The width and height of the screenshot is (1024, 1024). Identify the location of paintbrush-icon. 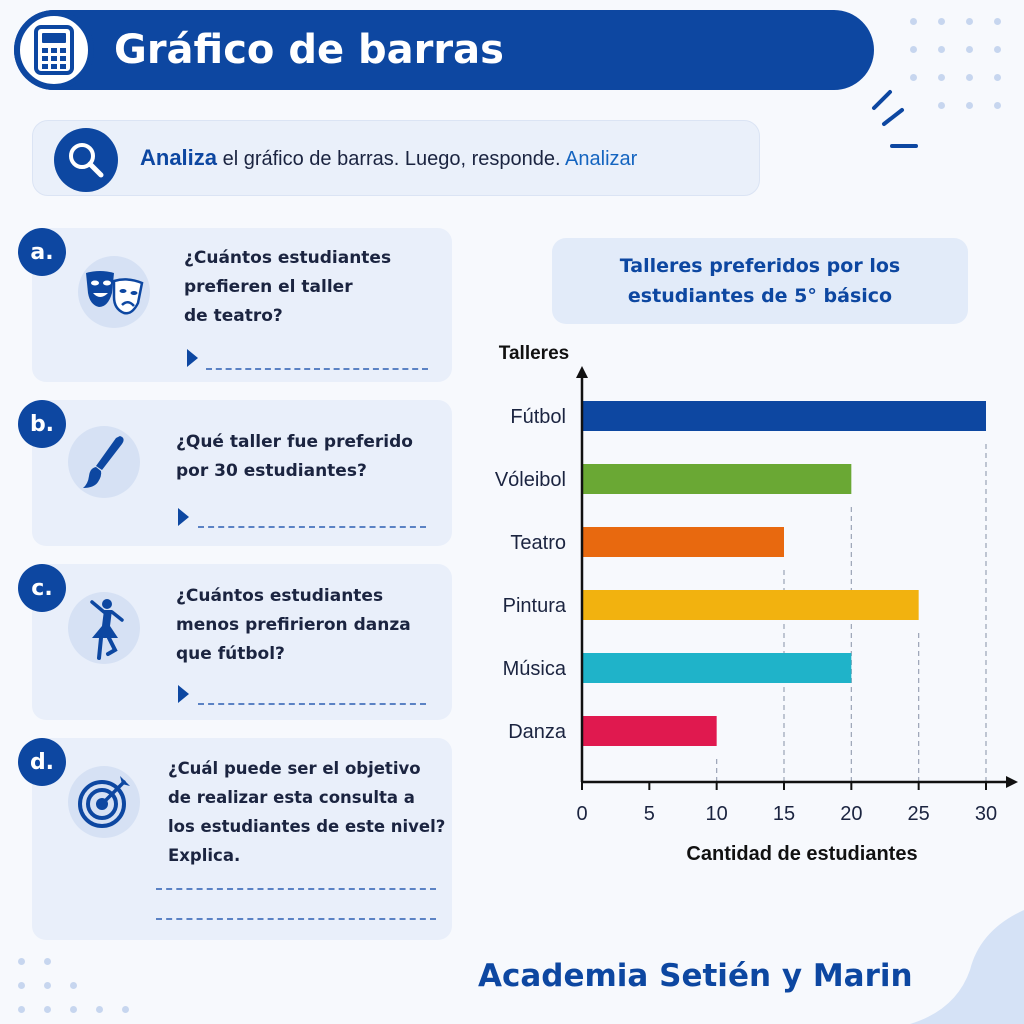
(104, 462).